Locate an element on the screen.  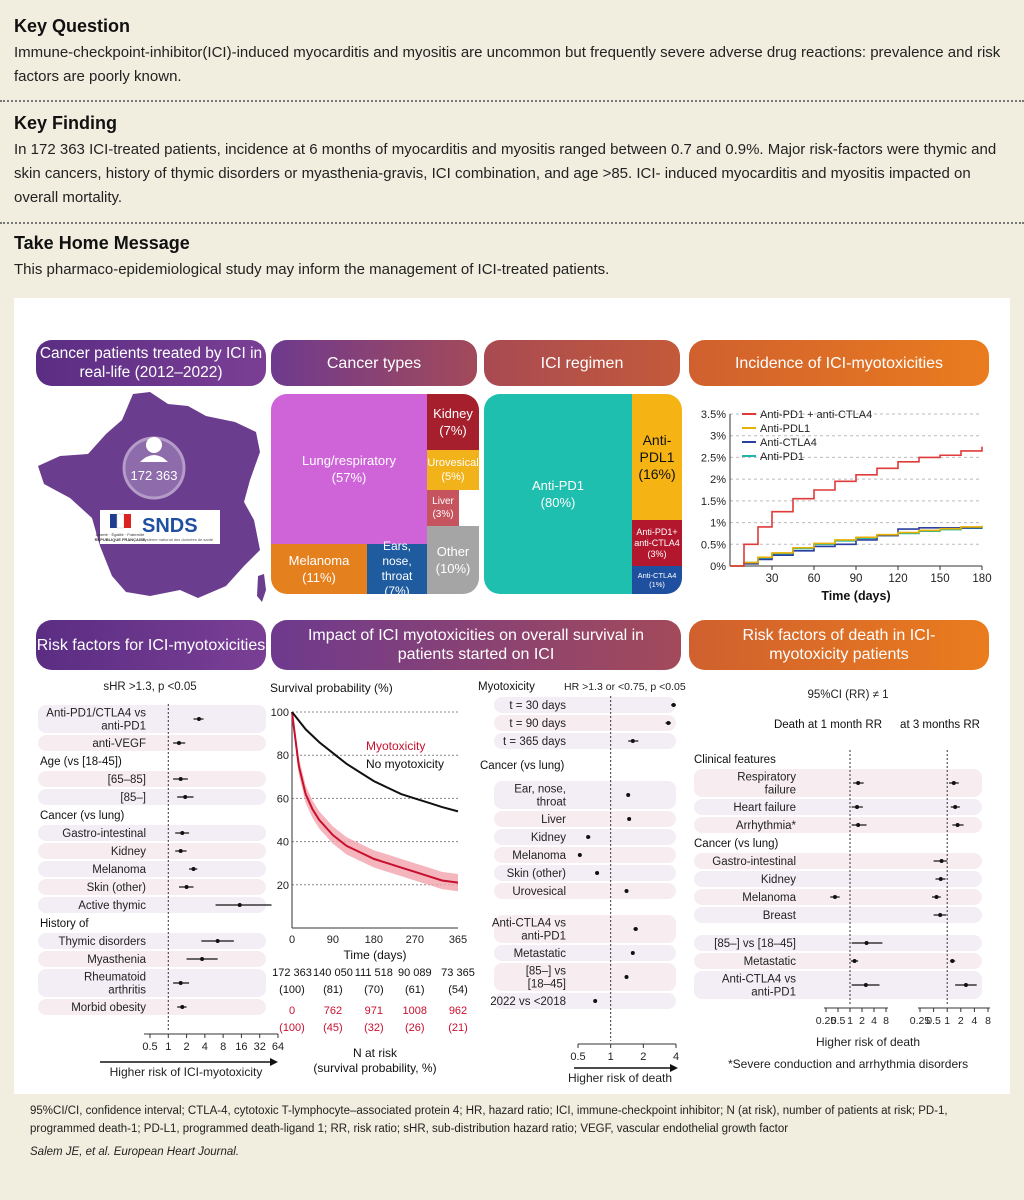
treemap-urovesical-label: Urovesical is located at coordinates (453, 463).